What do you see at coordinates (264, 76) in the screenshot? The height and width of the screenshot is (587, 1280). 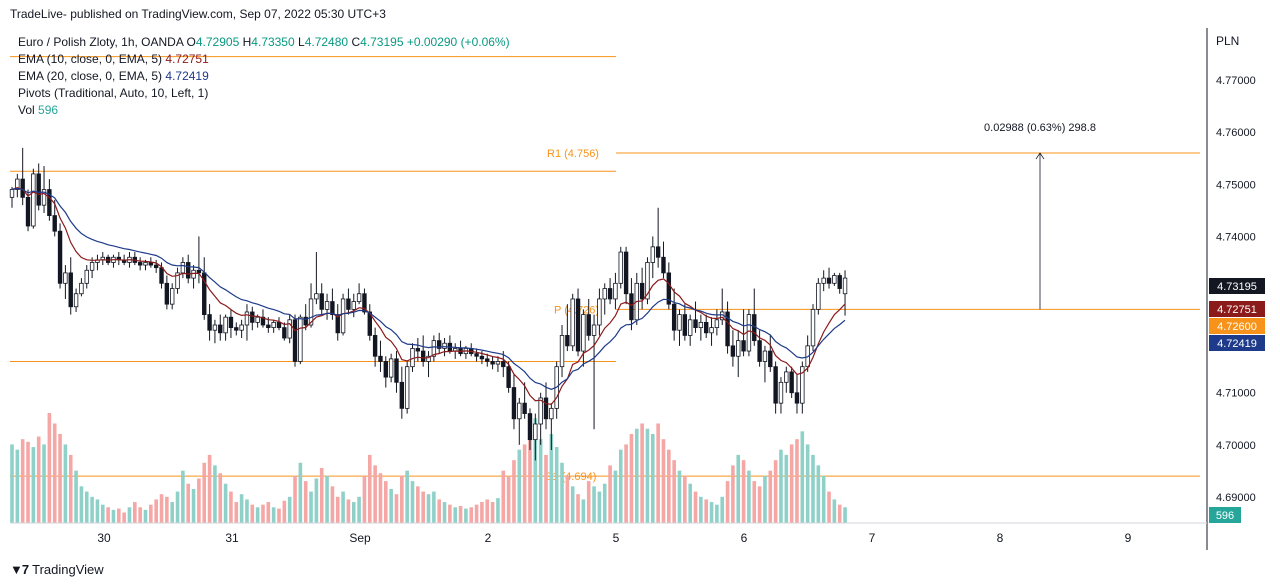 I see `legend-ema20-row: EMA (20, close, 0, EMA, 5) 4.72419` at bounding box center [264, 76].